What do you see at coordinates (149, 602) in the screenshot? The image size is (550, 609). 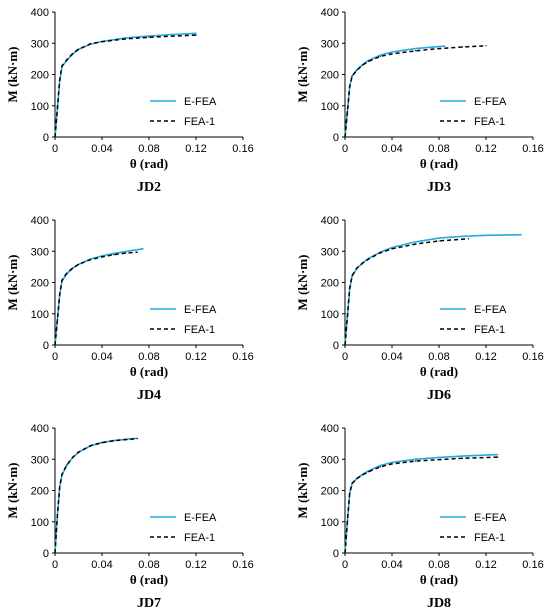 I see `panel-title: JD7` at bounding box center [149, 602].